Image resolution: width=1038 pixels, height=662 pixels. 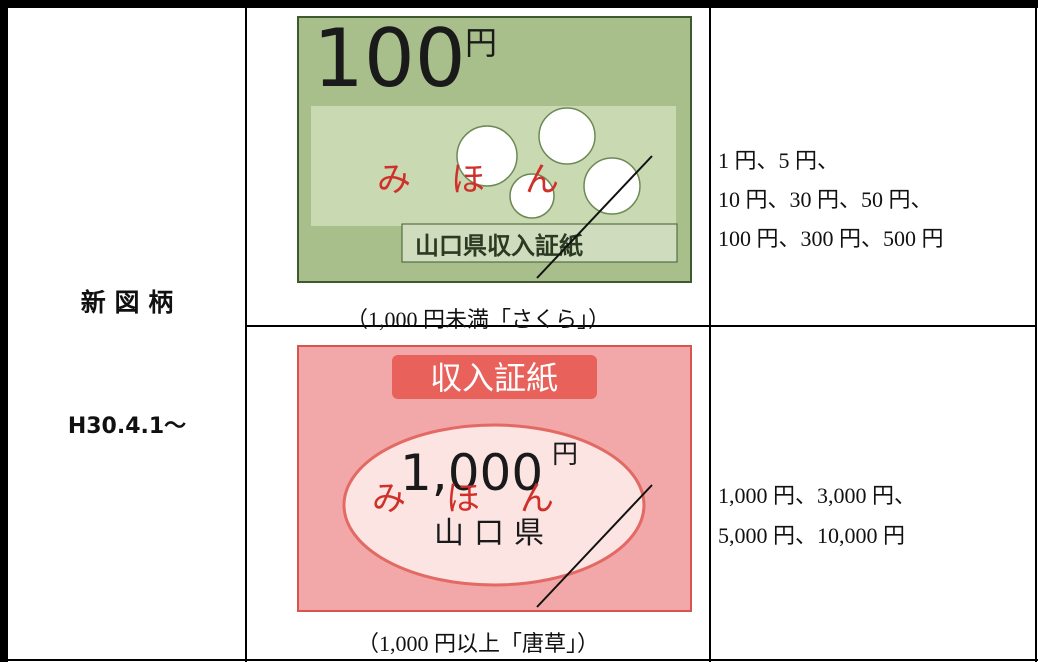 I want to click on start-date: H30.4.1〜, so click(x=127, y=426).